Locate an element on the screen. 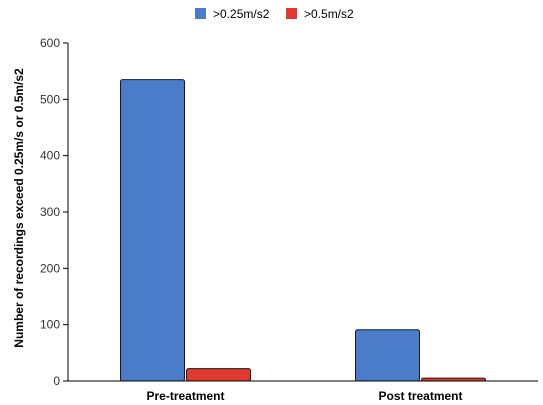  legend-label-1: >0.25m/s2 is located at coordinates (241, 14).